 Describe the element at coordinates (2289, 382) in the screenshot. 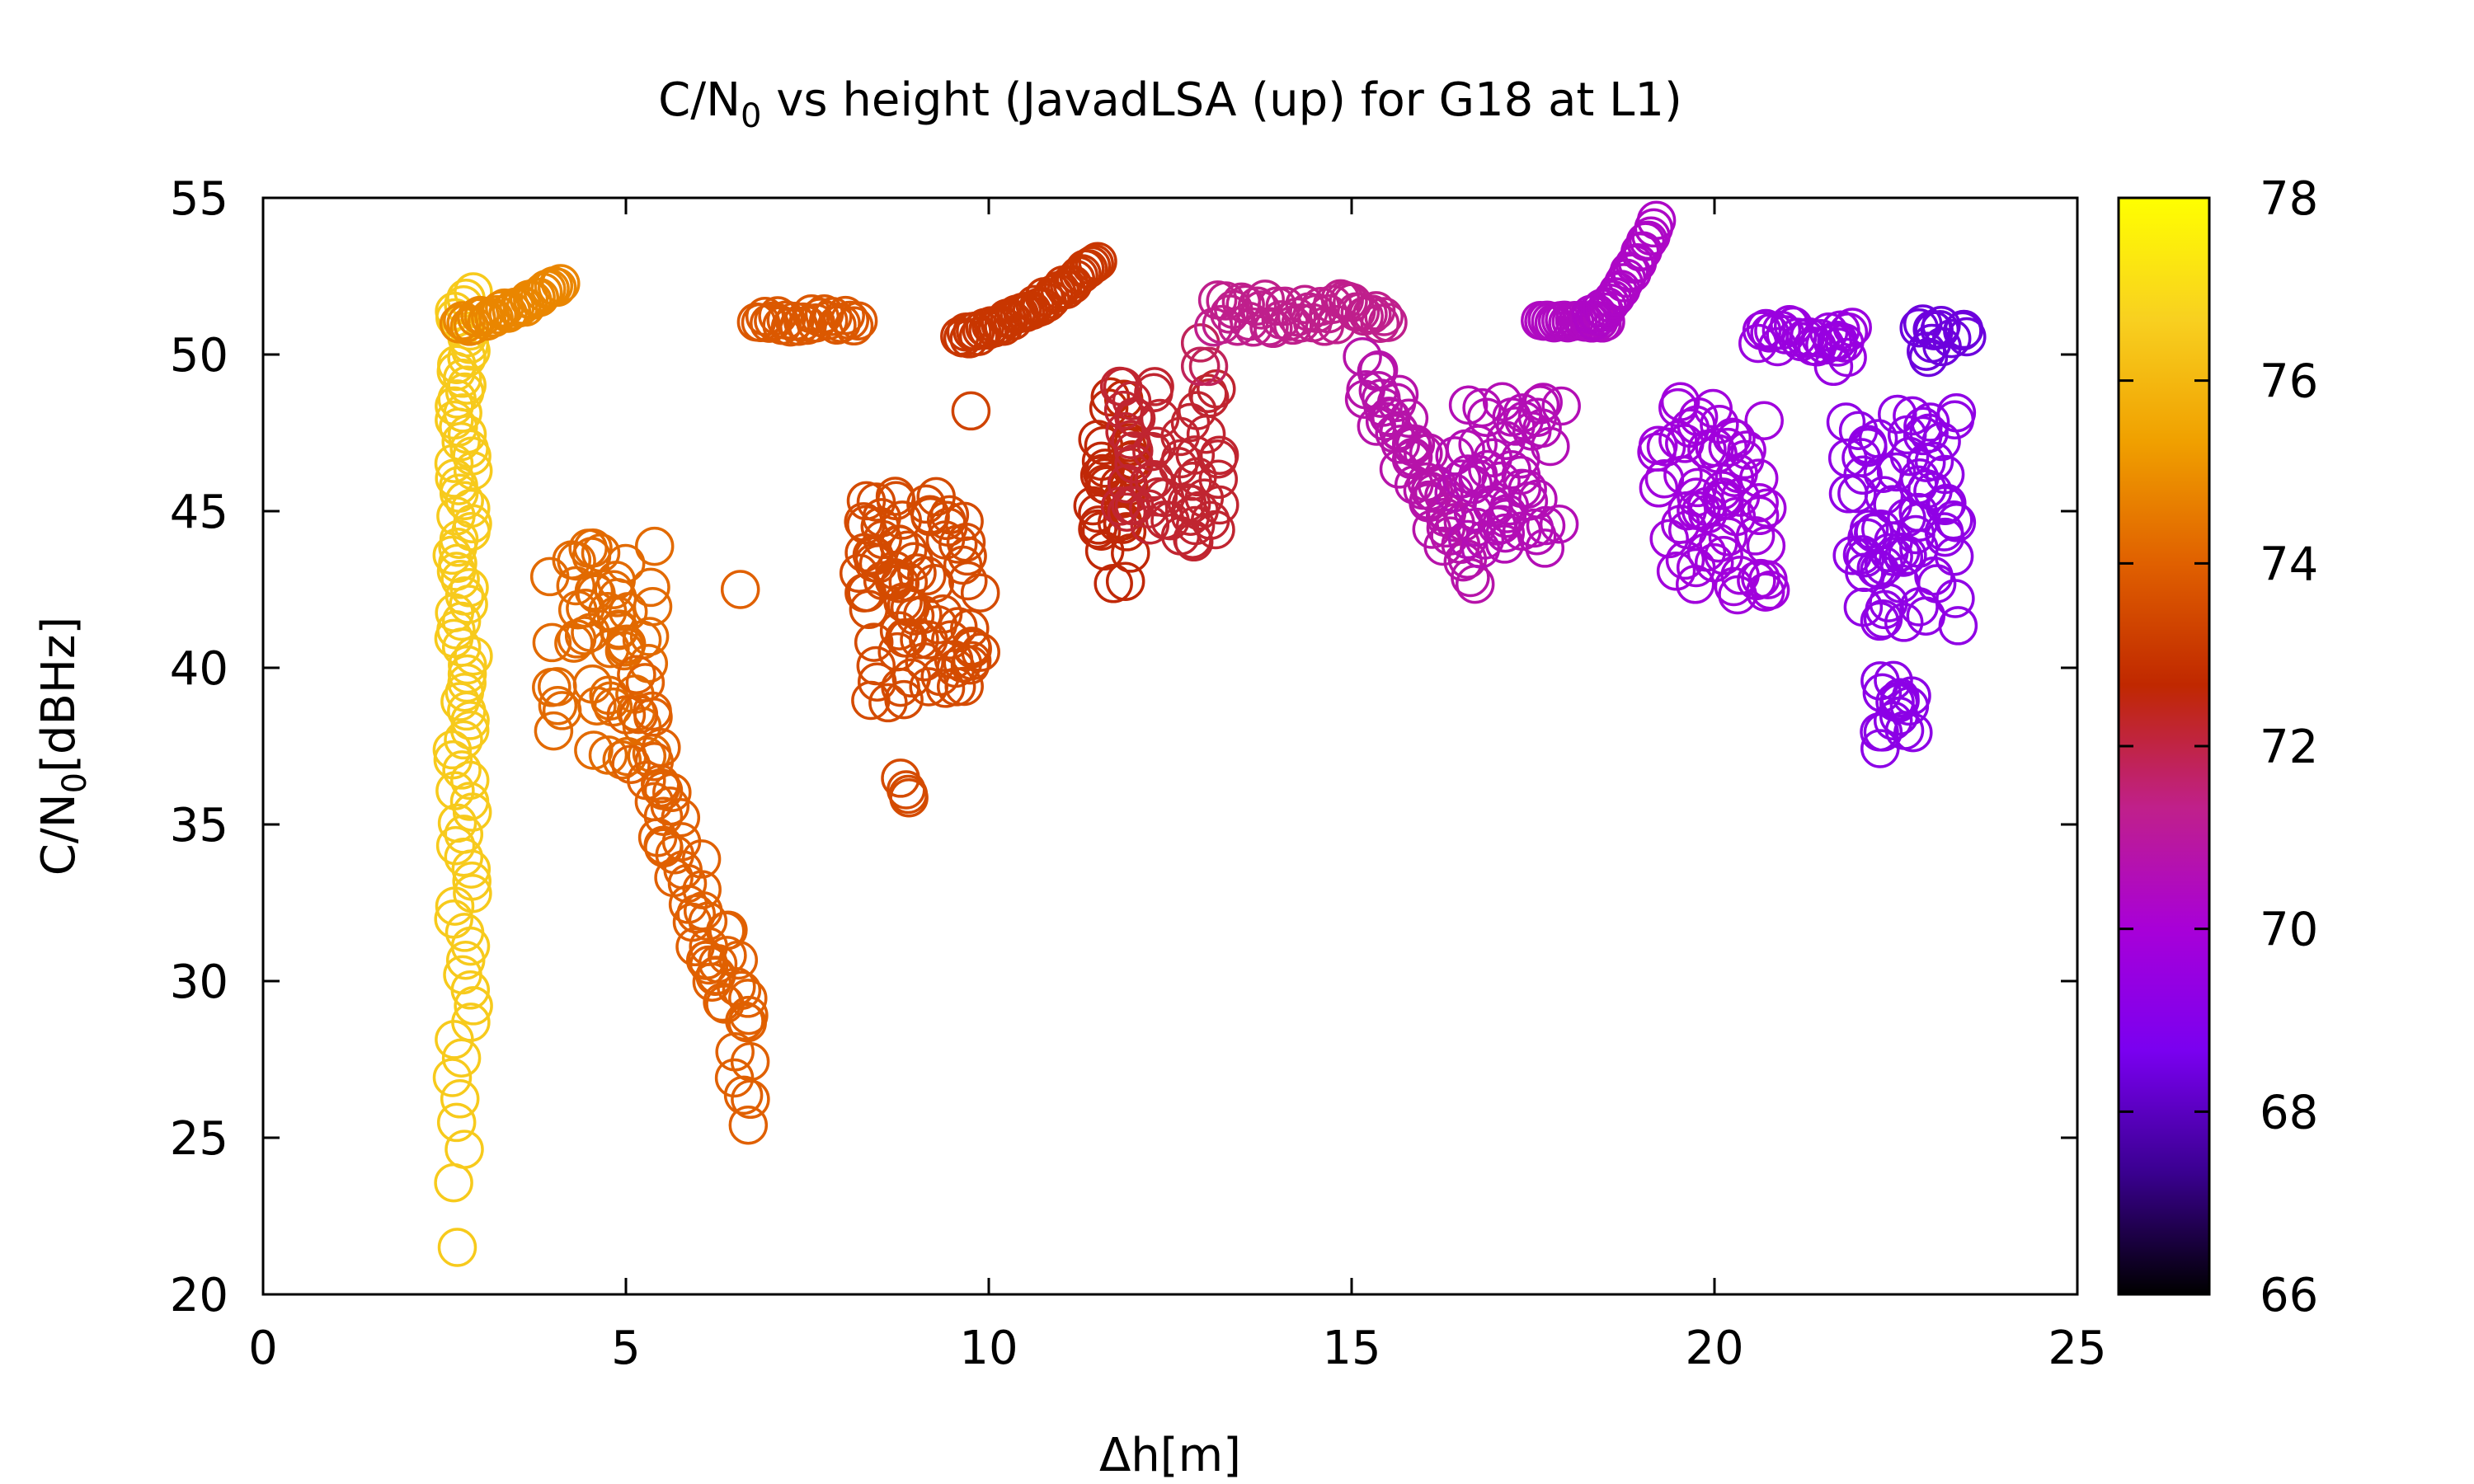

I see `colorbar-tick-label: 76` at that location.